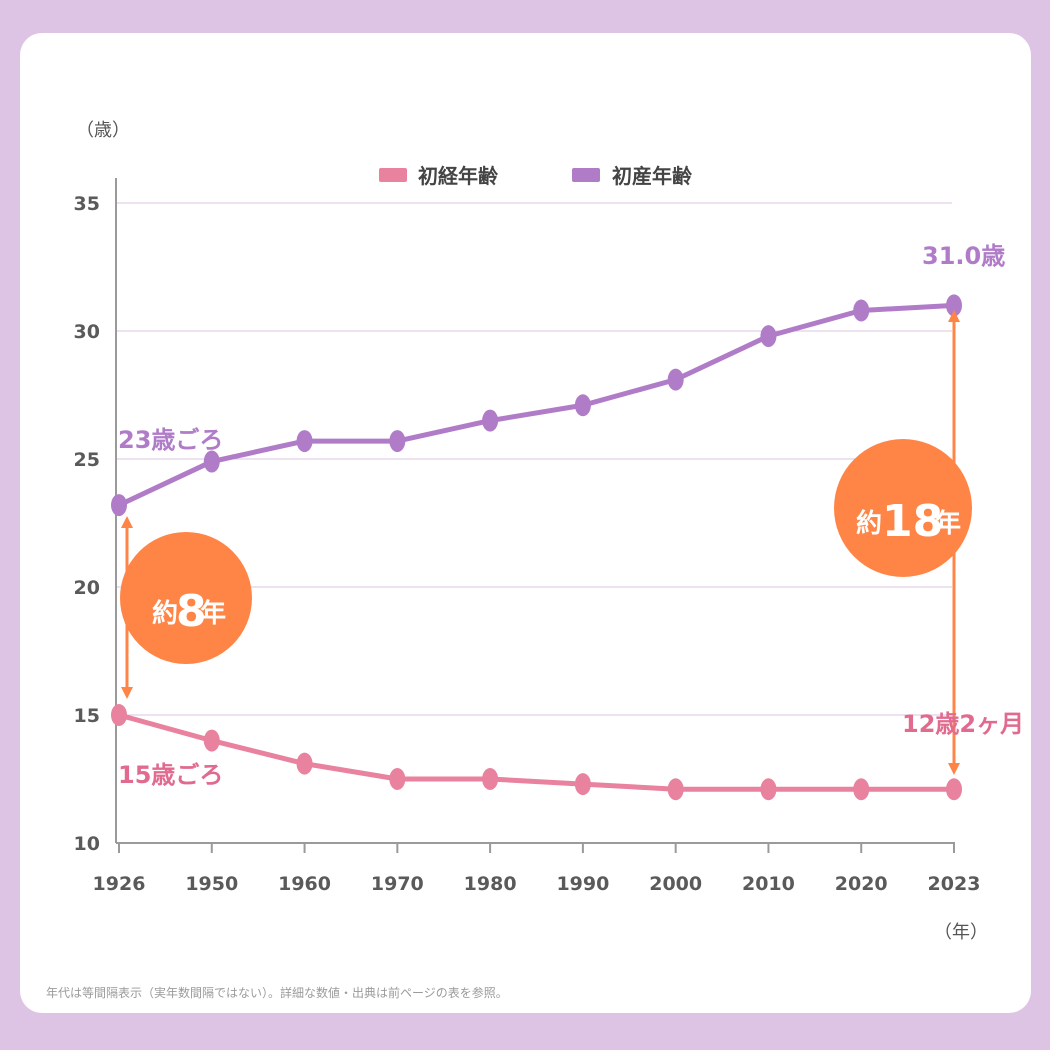  I want to click on legend: 初経年齢 初産年齢, so click(536, 176).